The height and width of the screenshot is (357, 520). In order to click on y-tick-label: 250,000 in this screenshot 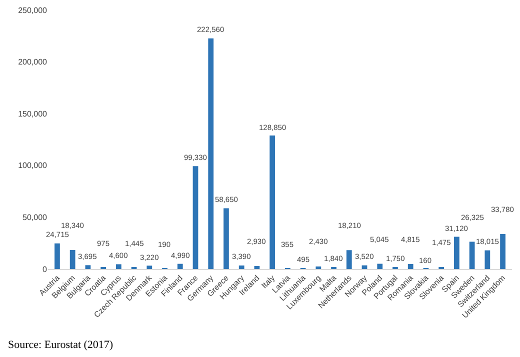, I will do `click(33, 10)`.